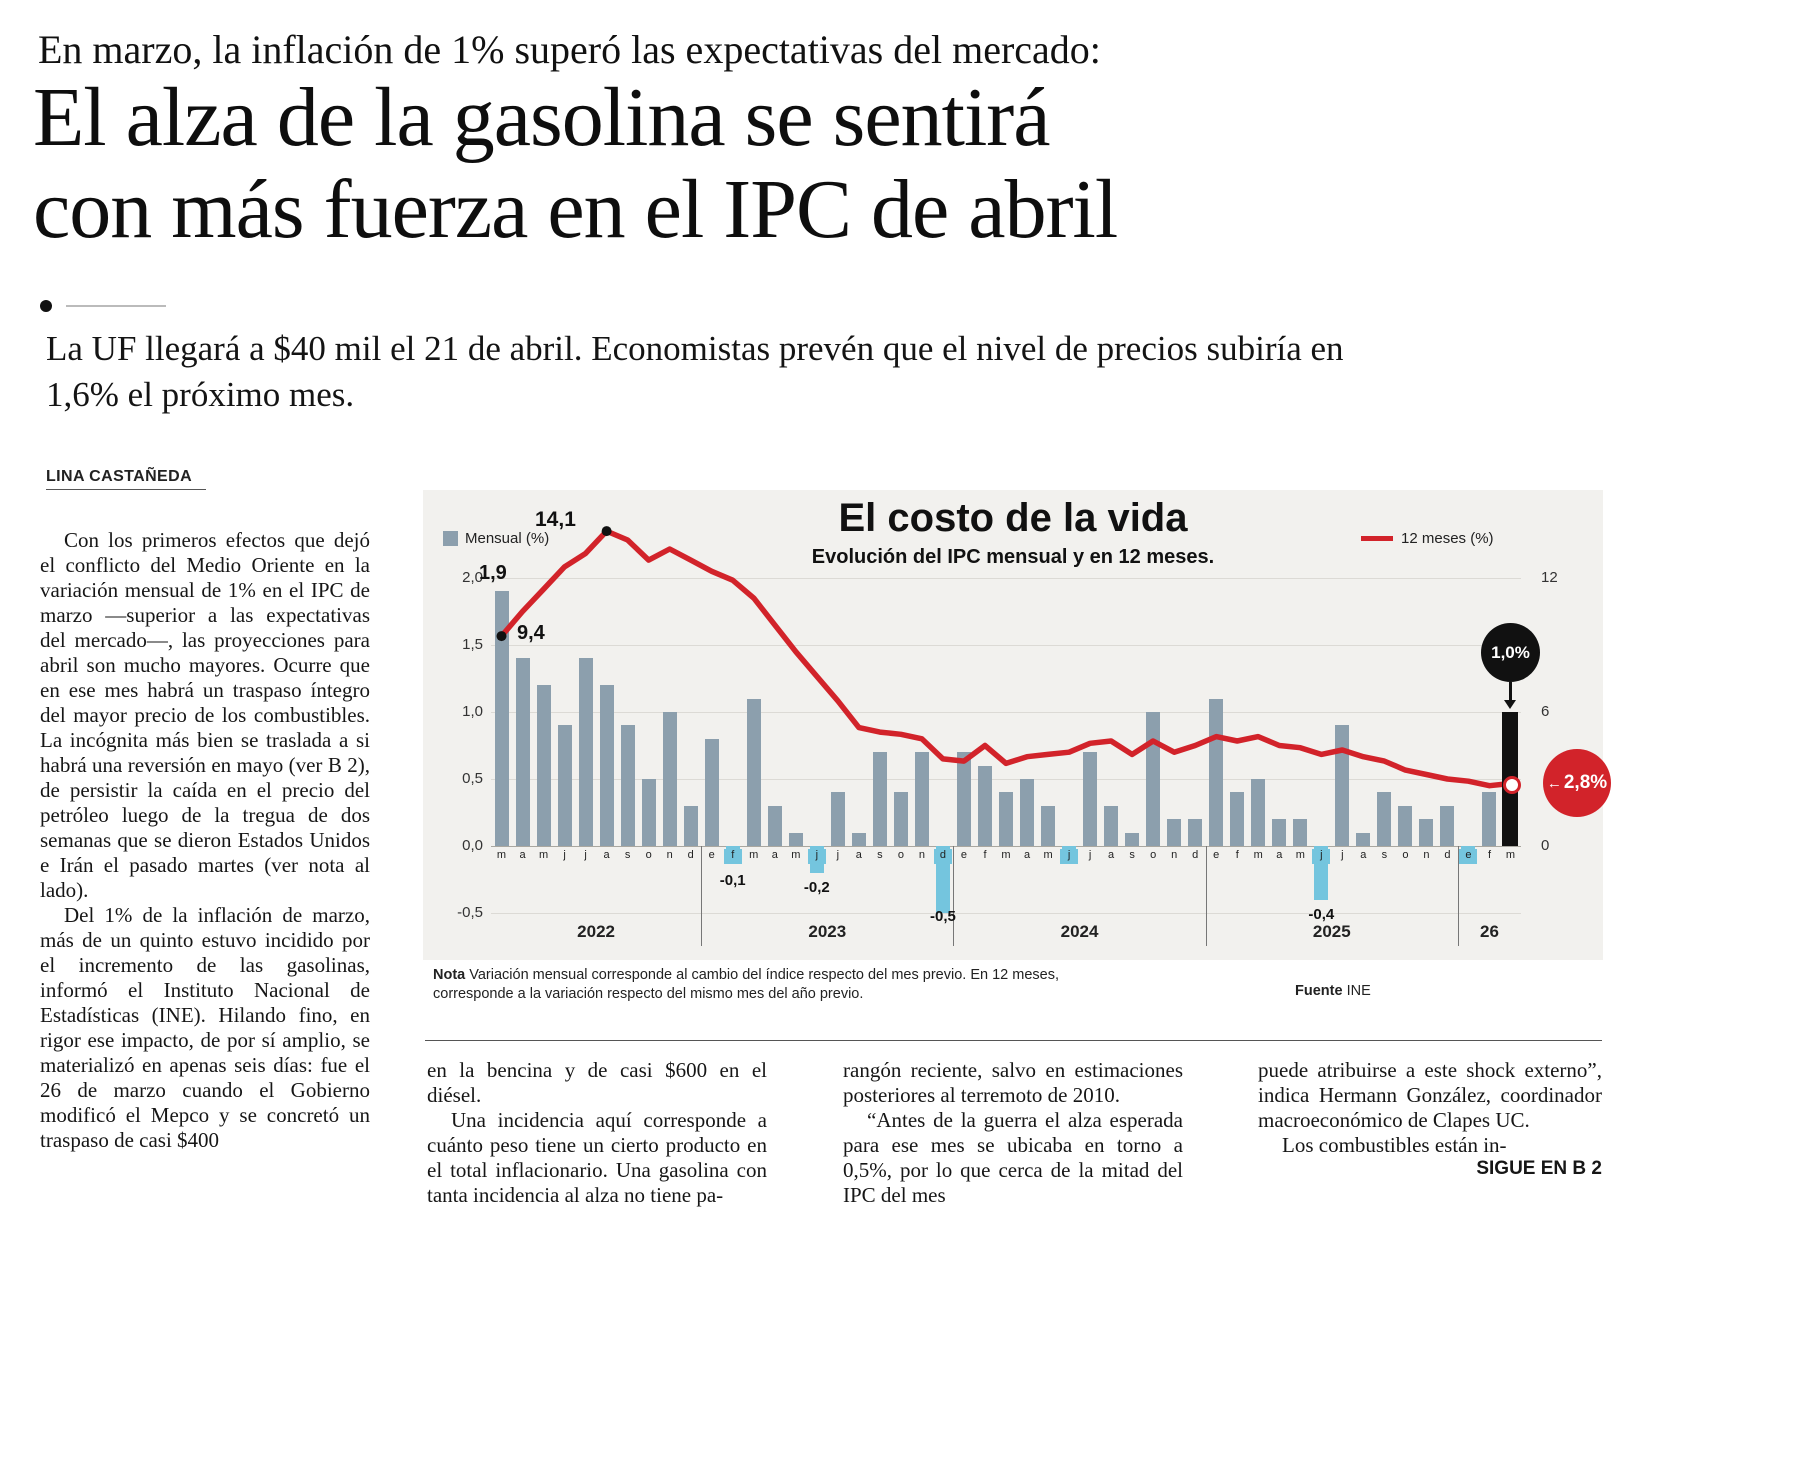  What do you see at coordinates (1377, 538) in the screenshot?
I see `line-swatch-icon` at bounding box center [1377, 538].